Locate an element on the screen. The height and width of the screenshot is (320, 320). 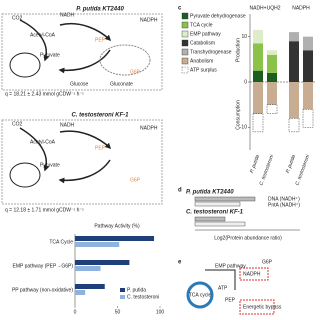
legend-label: EMP pathway is located at coordinates (205, 34).